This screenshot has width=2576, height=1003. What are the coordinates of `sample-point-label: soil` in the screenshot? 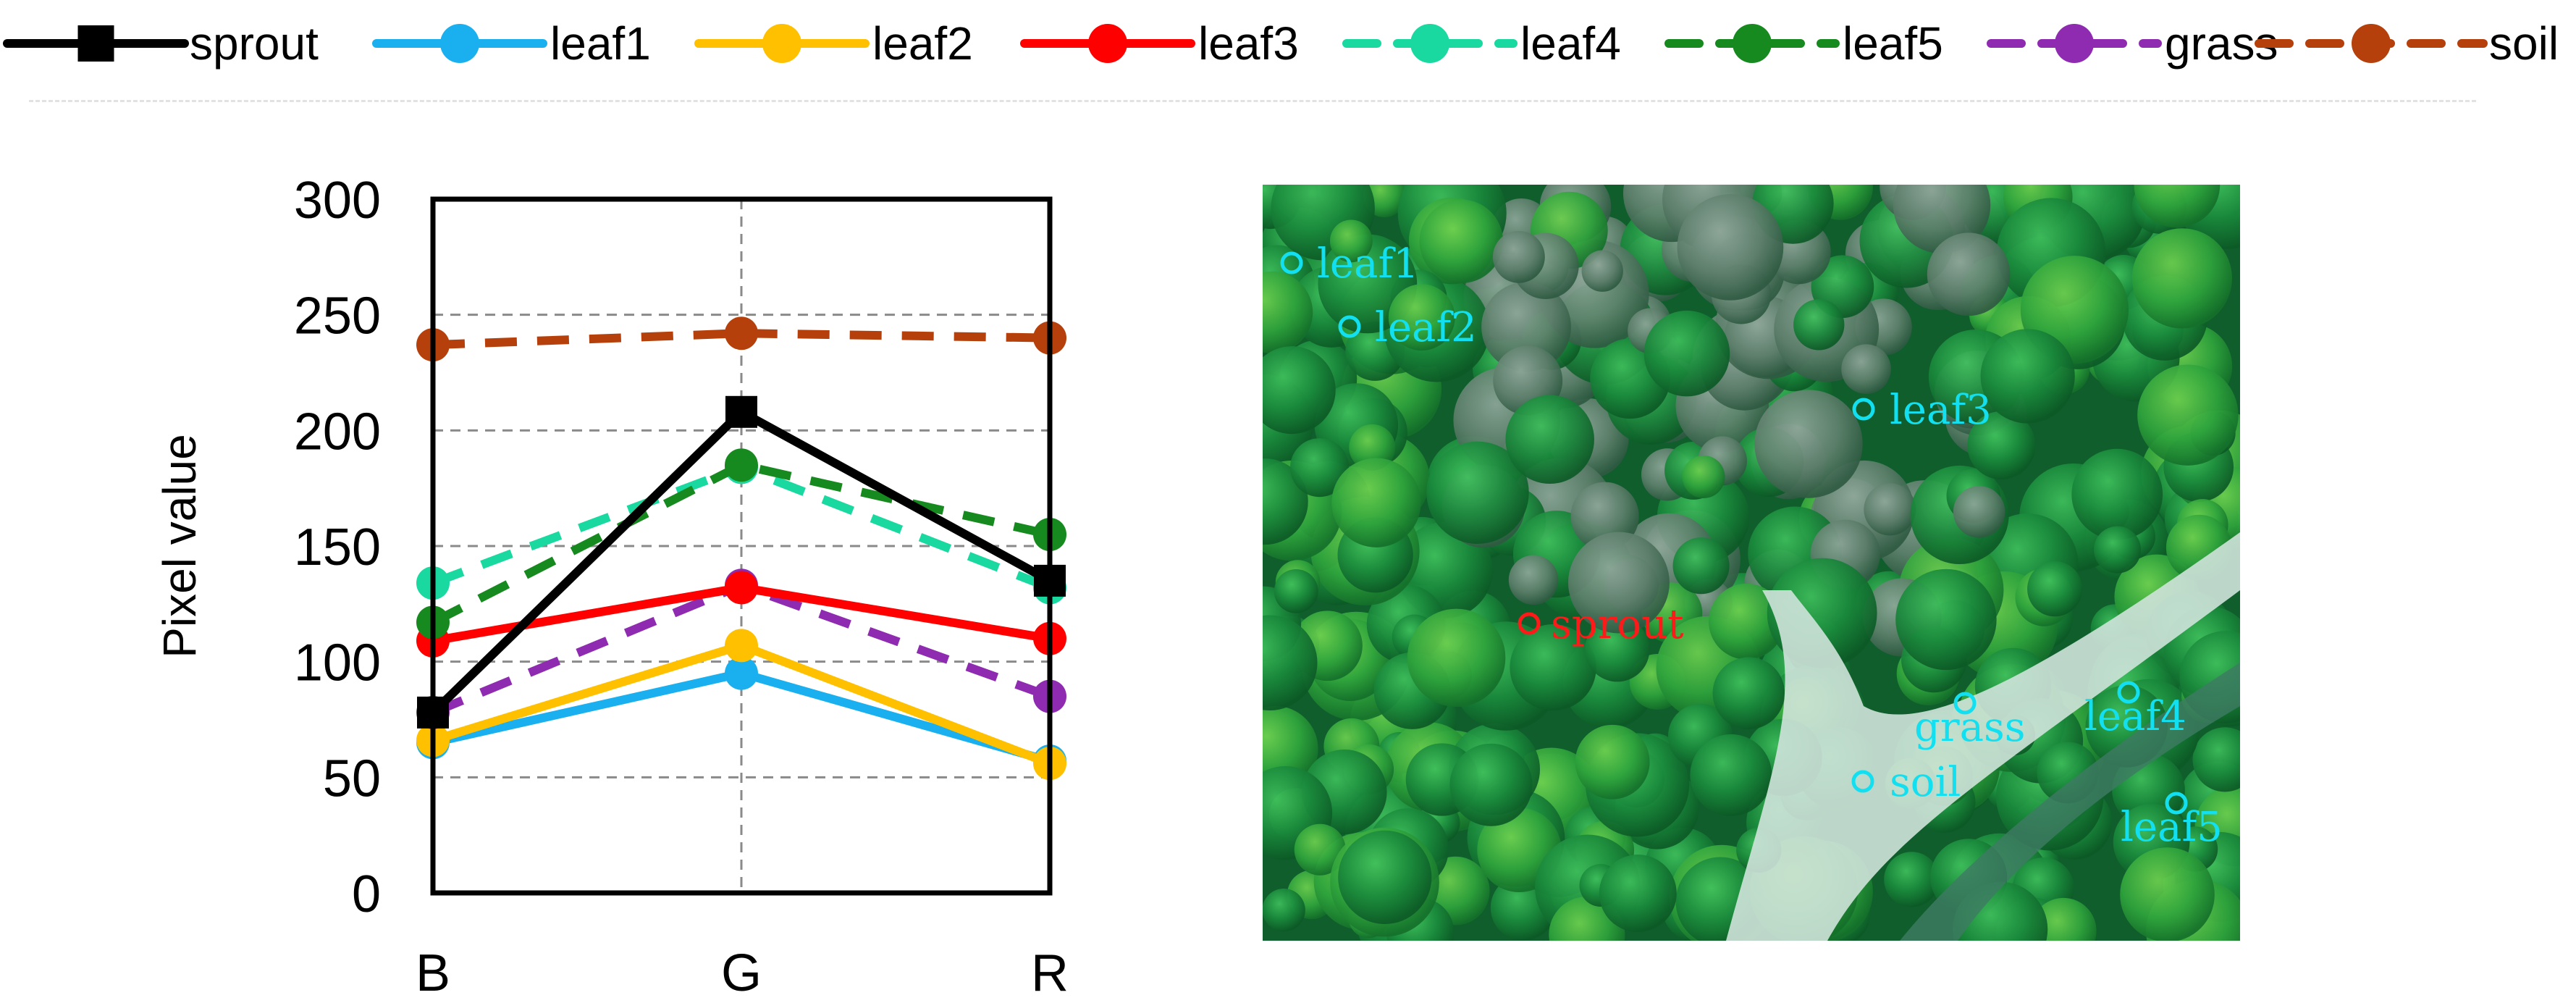 It's located at (1925, 782).